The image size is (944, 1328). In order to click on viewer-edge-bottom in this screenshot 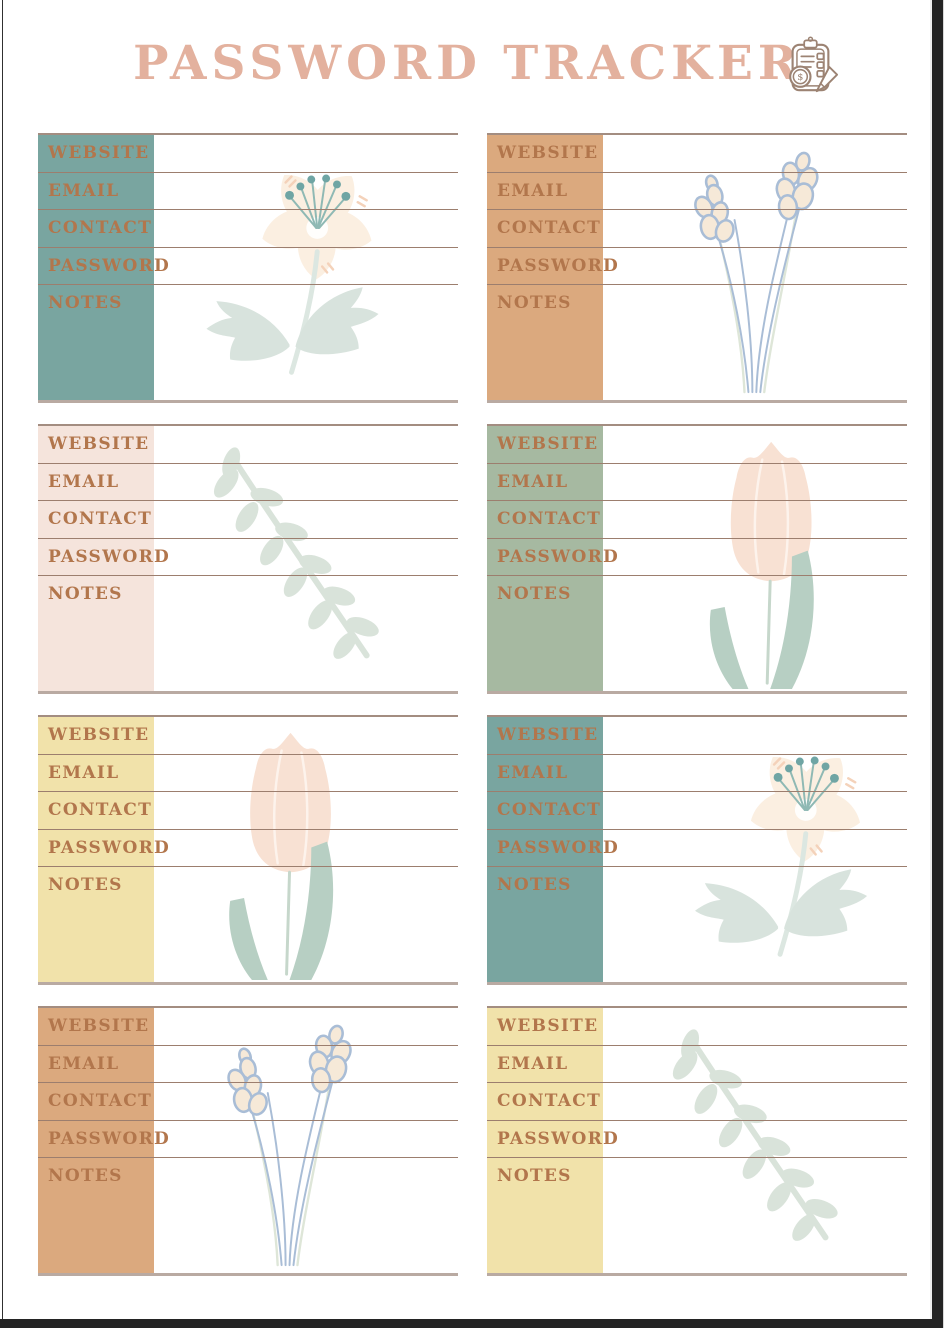, I will do `click(472, 1323)`.